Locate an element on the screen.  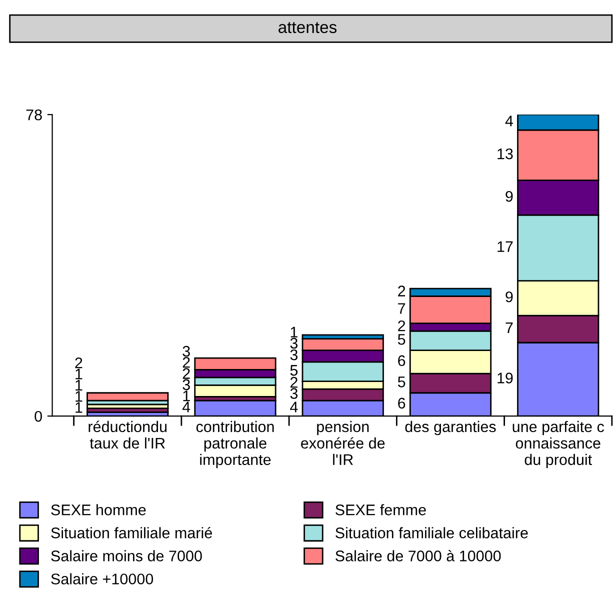
y-tick-label: 0 is located at coordinates (38, 416).